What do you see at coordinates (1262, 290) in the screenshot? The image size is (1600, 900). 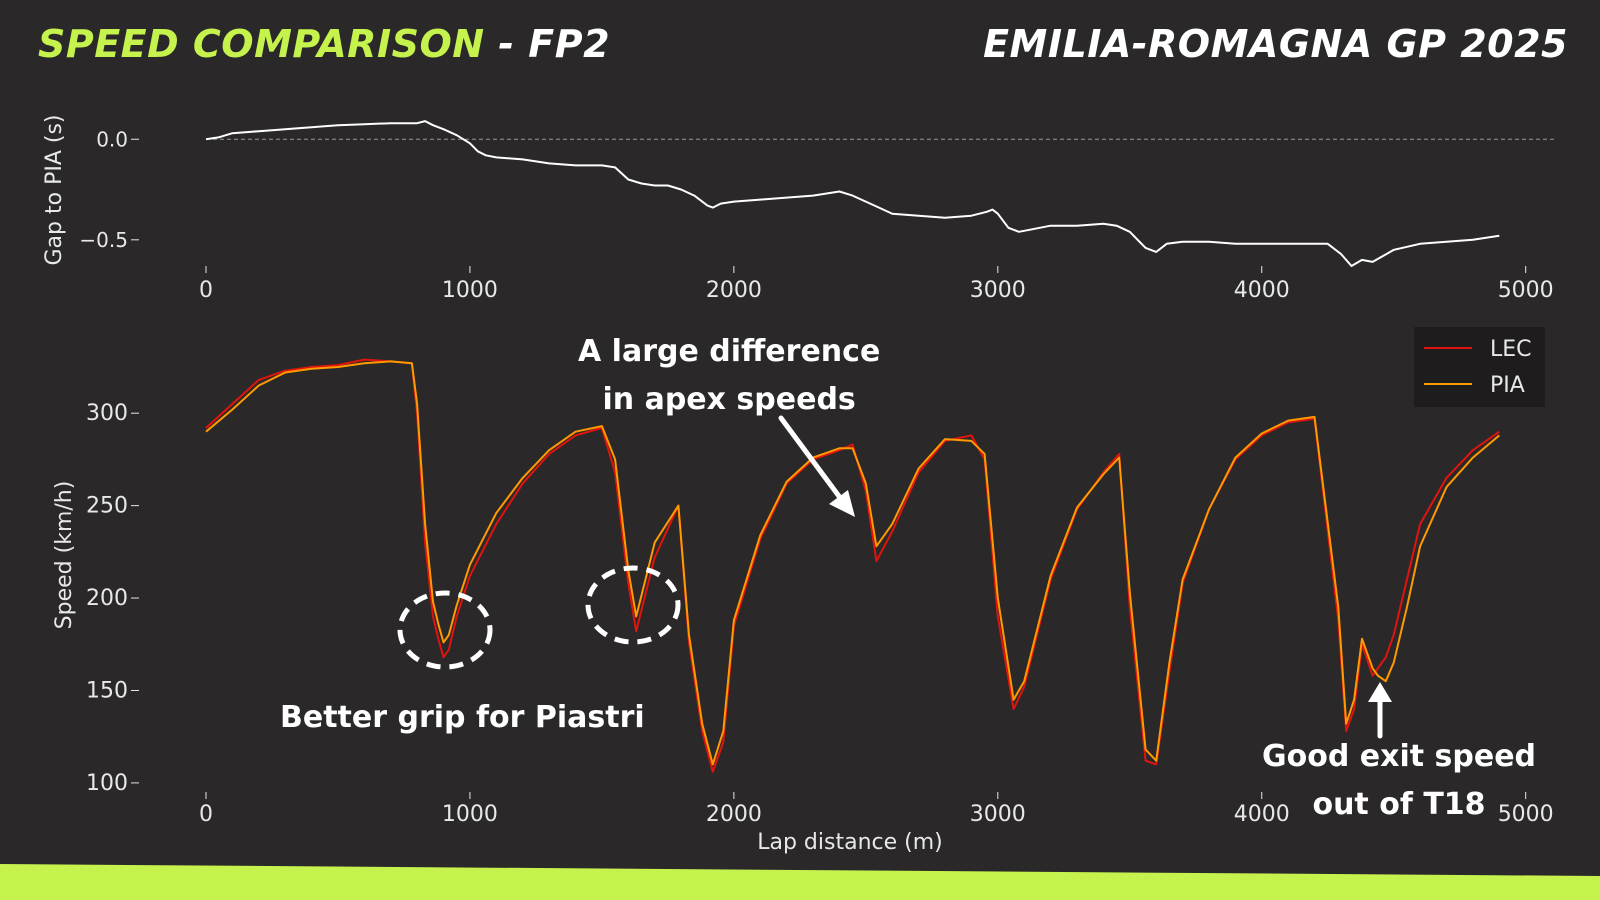 I see `gap-xtick-label: 4000` at bounding box center [1262, 290].